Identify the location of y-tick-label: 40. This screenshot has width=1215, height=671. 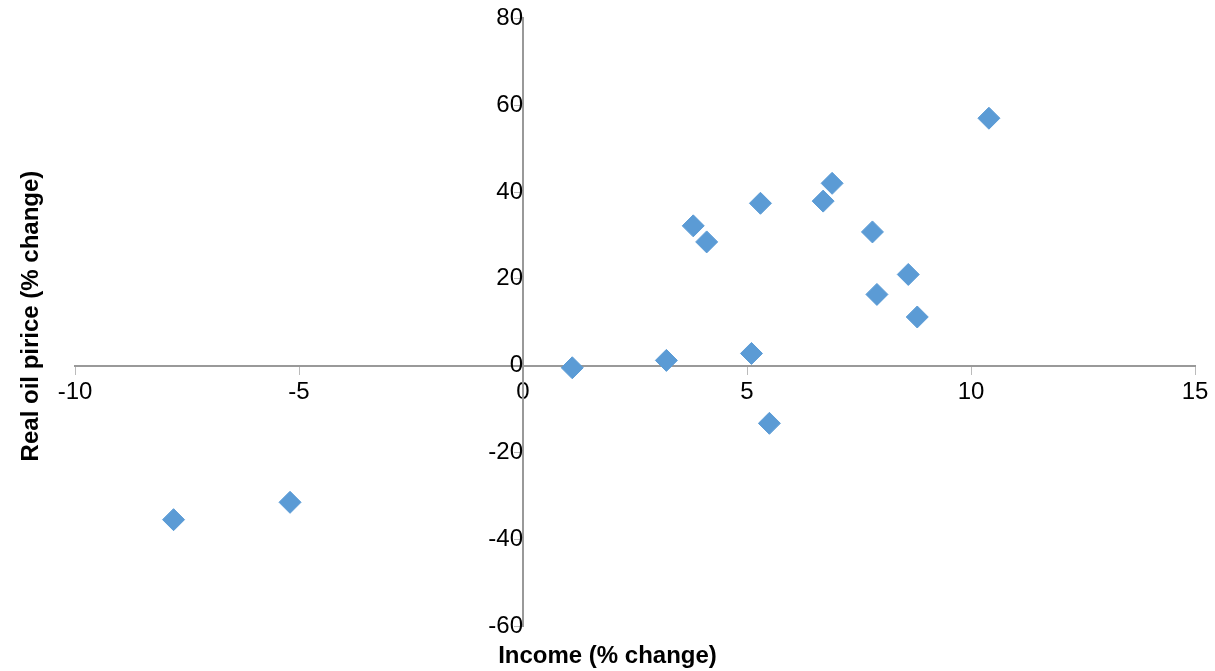
(509, 190).